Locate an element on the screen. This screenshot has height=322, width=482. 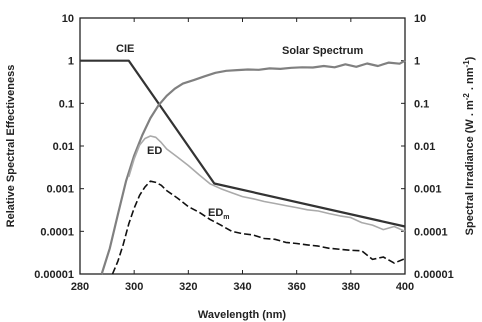
x-tick-label: 360 is located at coordinates (296, 287).